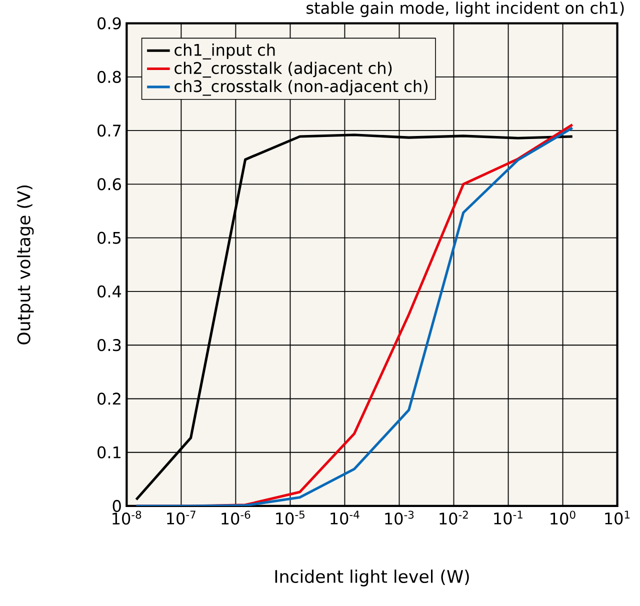  Describe the element at coordinates (563, 517) in the screenshot. I see `x-tick-label: 10$^{0}$` at that location.